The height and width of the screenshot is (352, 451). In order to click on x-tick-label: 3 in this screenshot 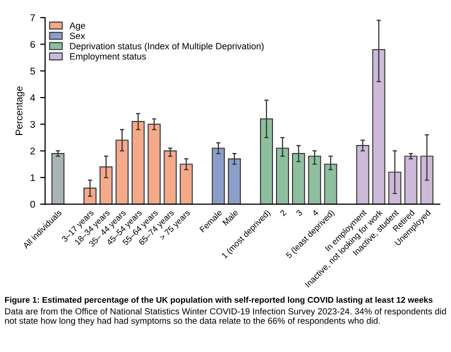, I will do `click(299, 212)`.